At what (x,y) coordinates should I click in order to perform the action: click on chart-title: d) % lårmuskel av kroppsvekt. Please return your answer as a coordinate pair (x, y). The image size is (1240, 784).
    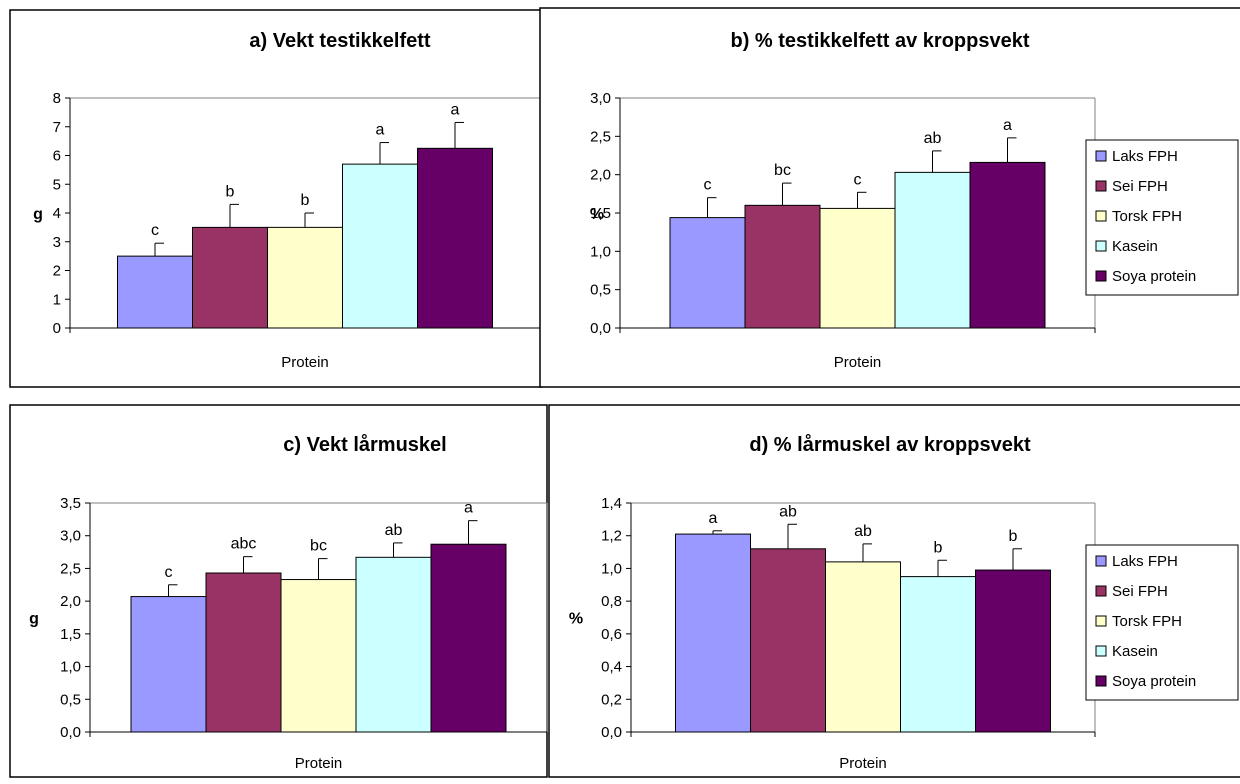
    Looking at the image, I should click on (890, 444).